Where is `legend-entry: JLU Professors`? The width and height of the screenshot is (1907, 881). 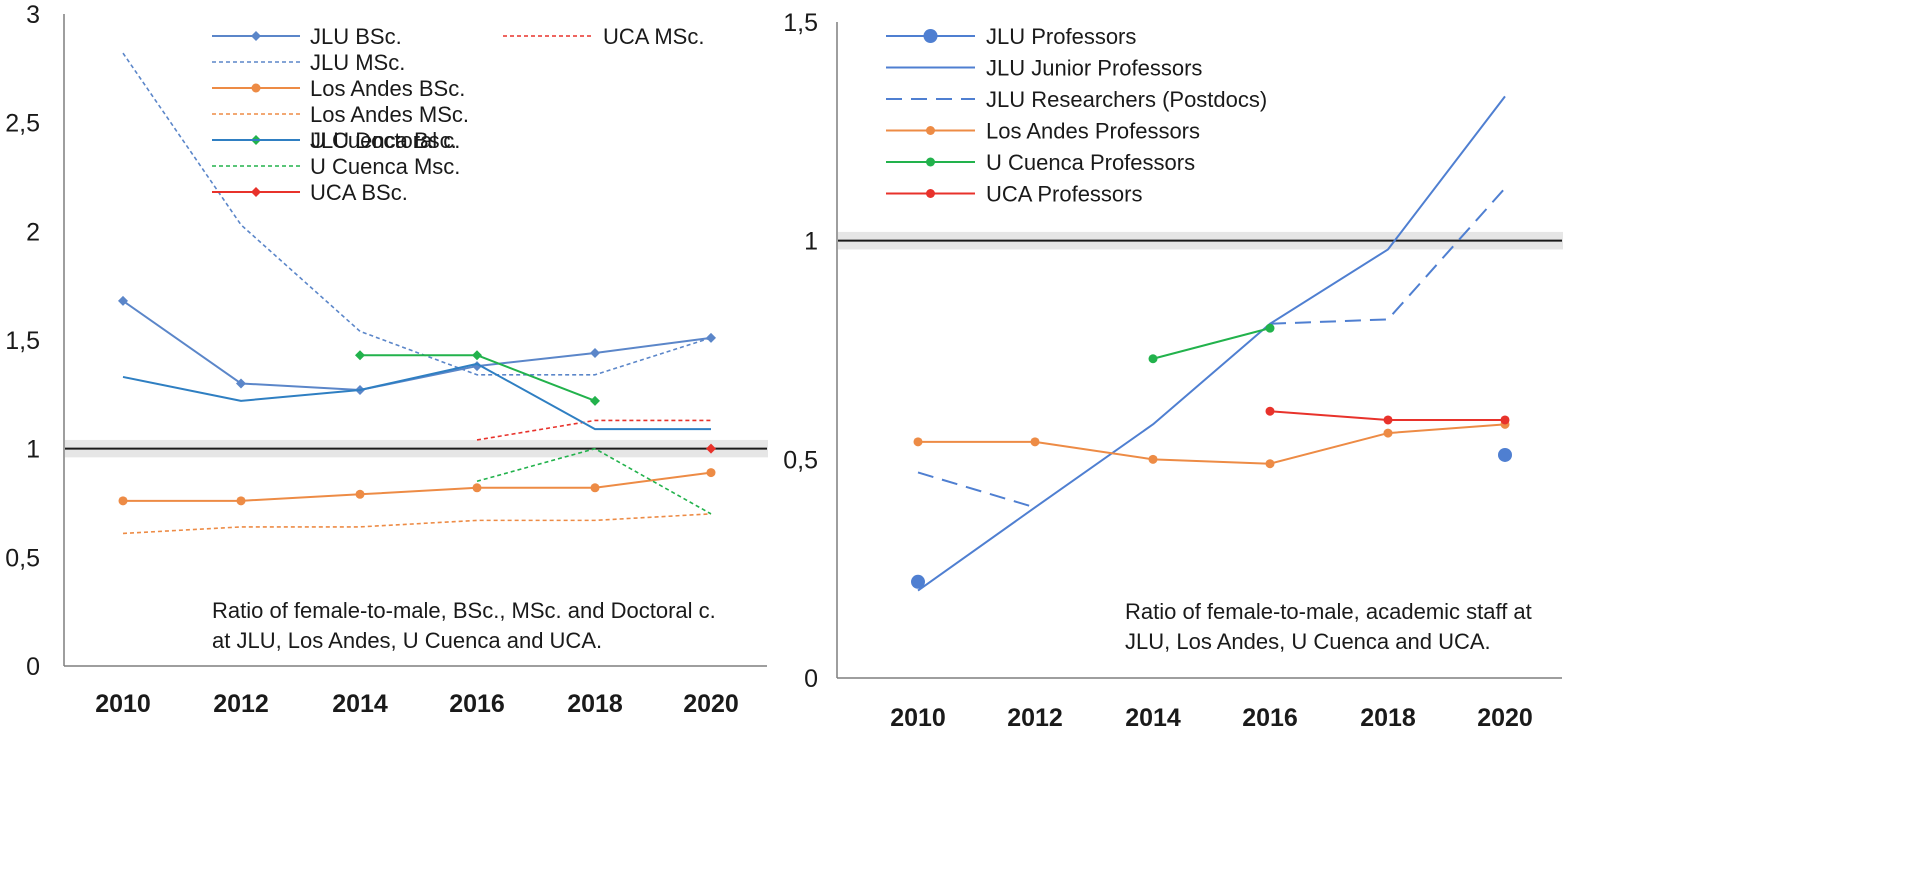
legend-entry: JLU Professors is located at coordinates (1011, 36).